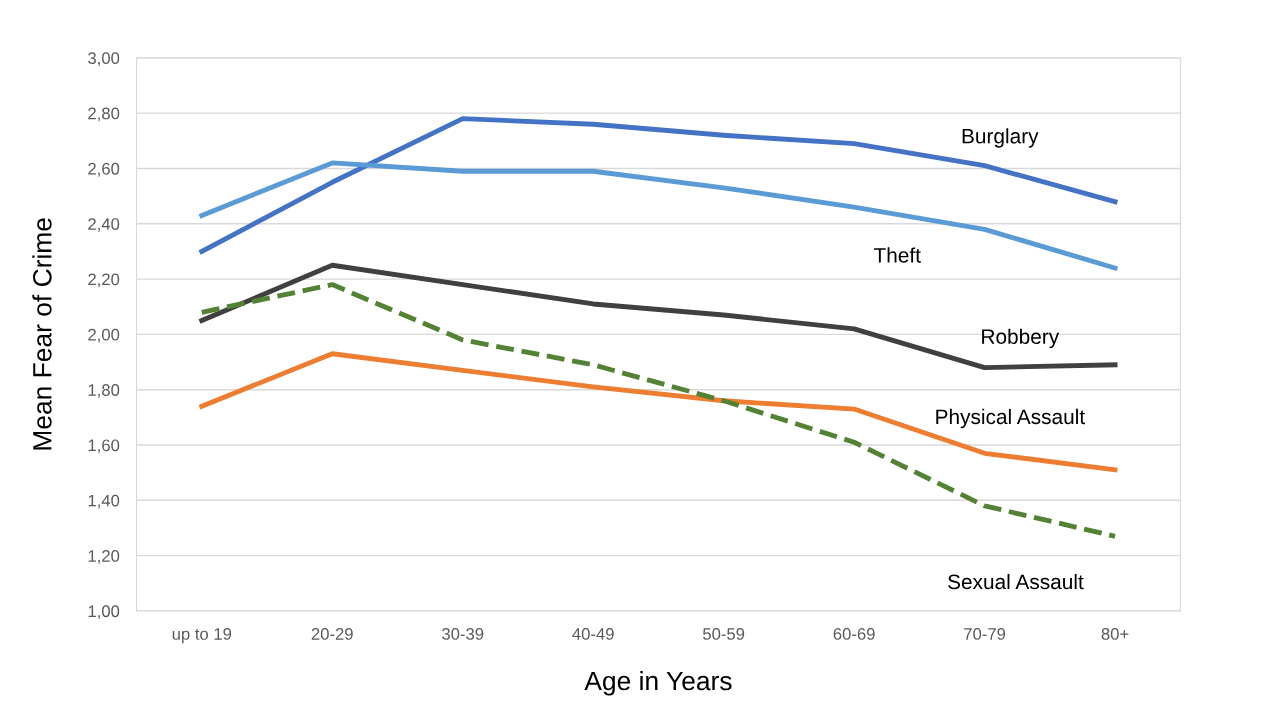 This screenshot has width=1276, height=723. Describe the element at coordinates (1000, 138) in the screenshot. I see `series-label: Burglary` at that location.